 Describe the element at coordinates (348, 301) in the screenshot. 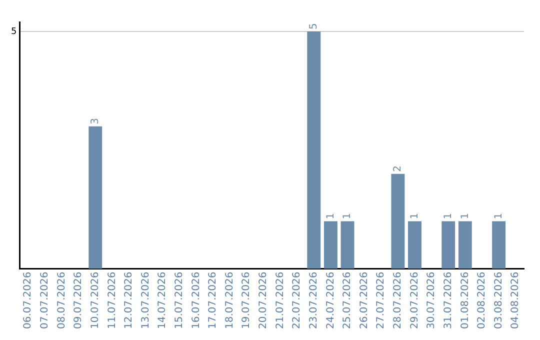

I see `x-tick-label: 25.07.2026` at that location.